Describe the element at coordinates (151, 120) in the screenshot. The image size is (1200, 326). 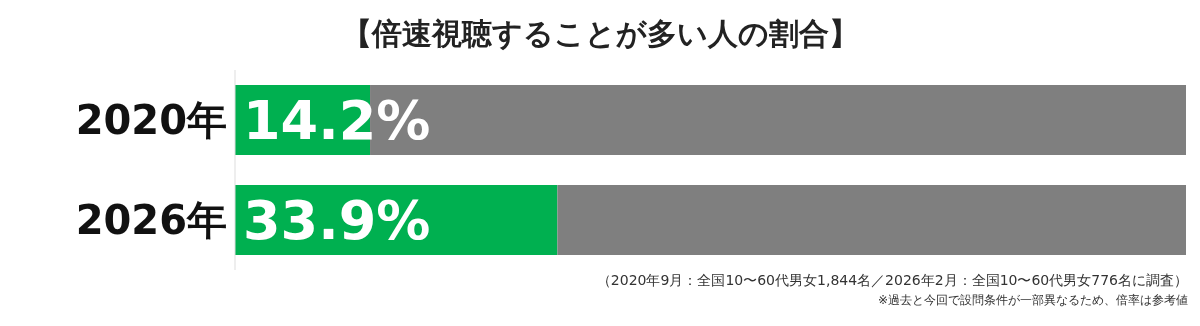
I see `y-tick-label: 2020年` at that location.